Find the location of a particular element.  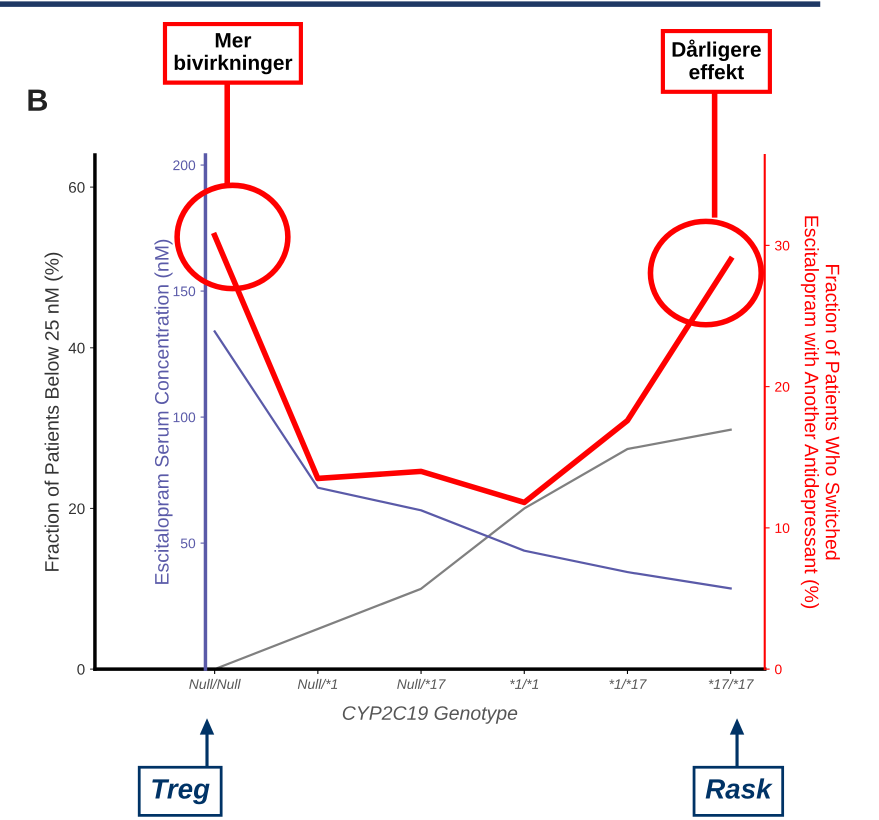

x-tick-label: Null/Null is located at coordinates (215, 684).